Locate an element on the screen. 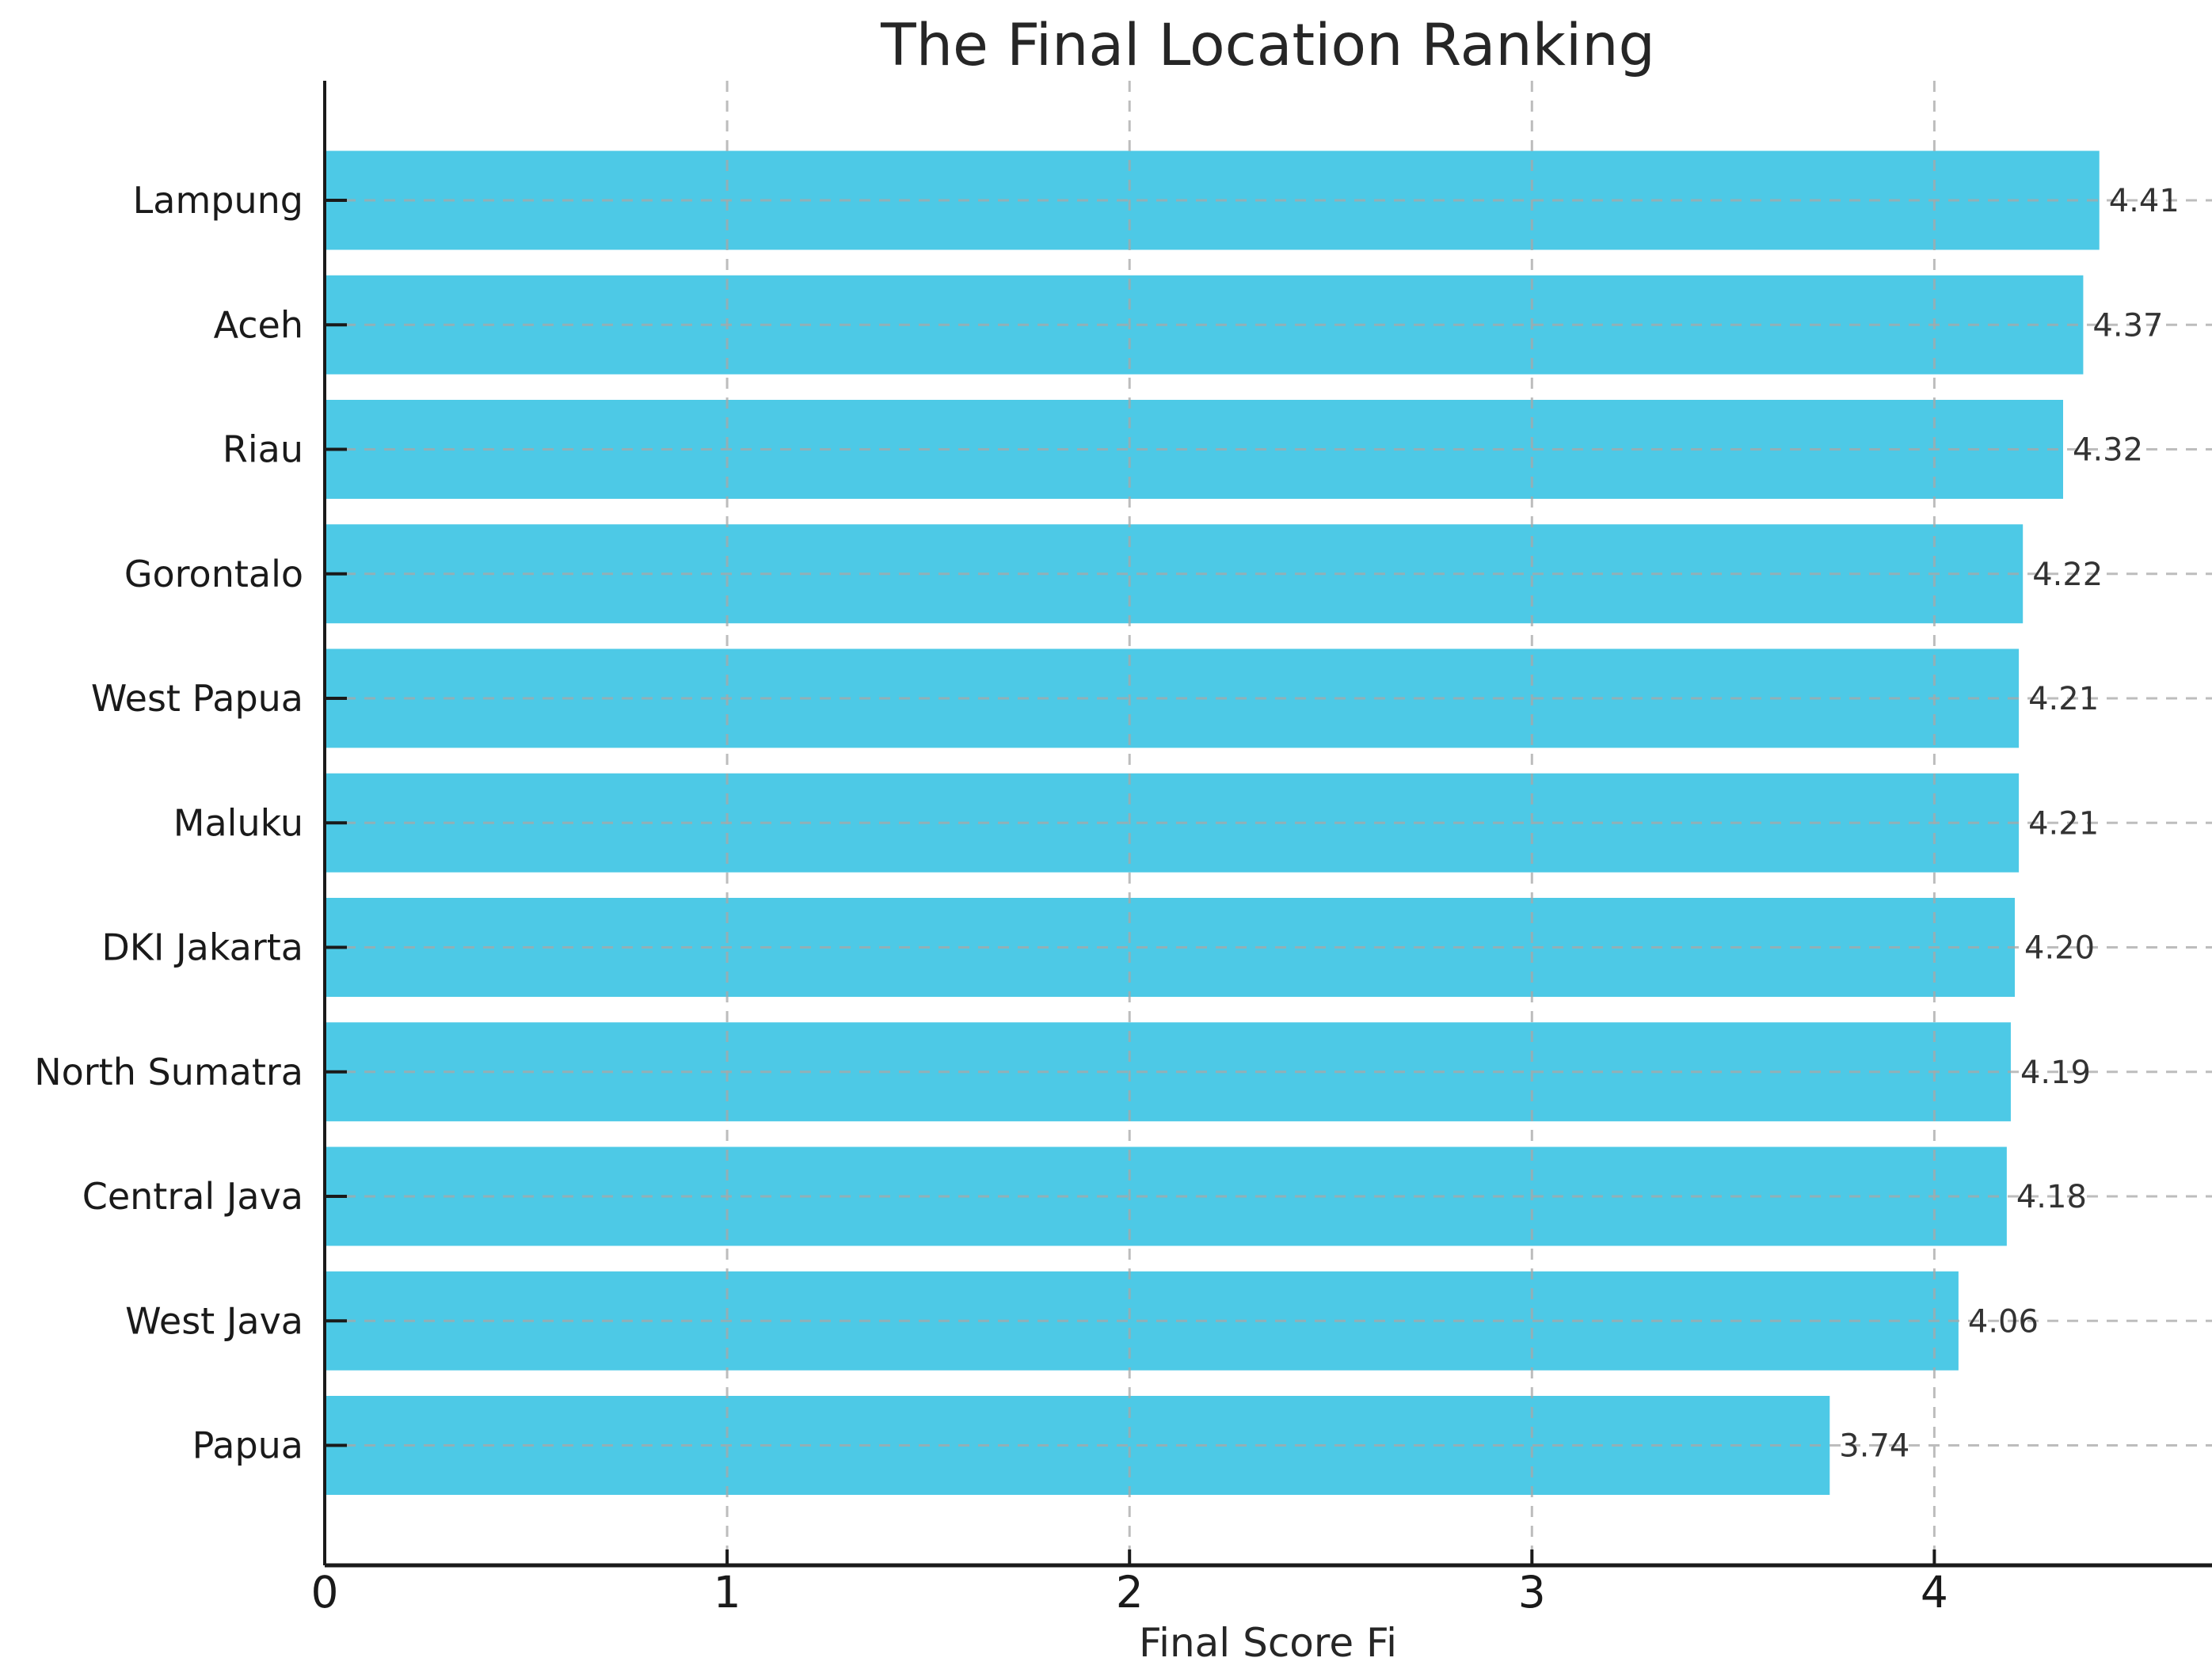 The width and height of the screenshot is (2212, 1673). value-label: 4.19 is located at coordinates (2055, 1073).